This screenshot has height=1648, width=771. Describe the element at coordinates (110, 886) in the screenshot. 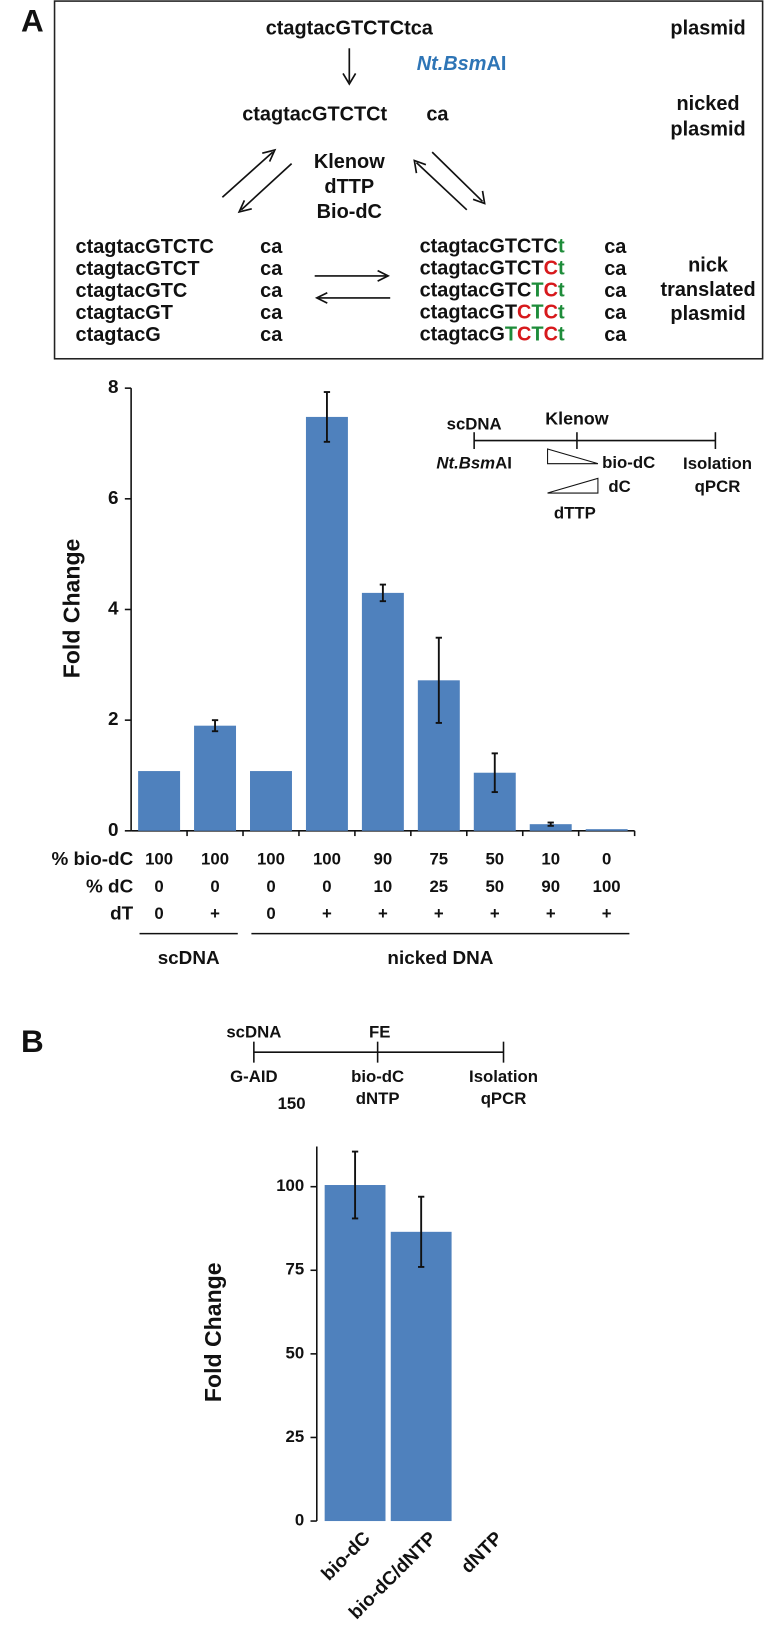

I see `row-label: % dC` at that location.